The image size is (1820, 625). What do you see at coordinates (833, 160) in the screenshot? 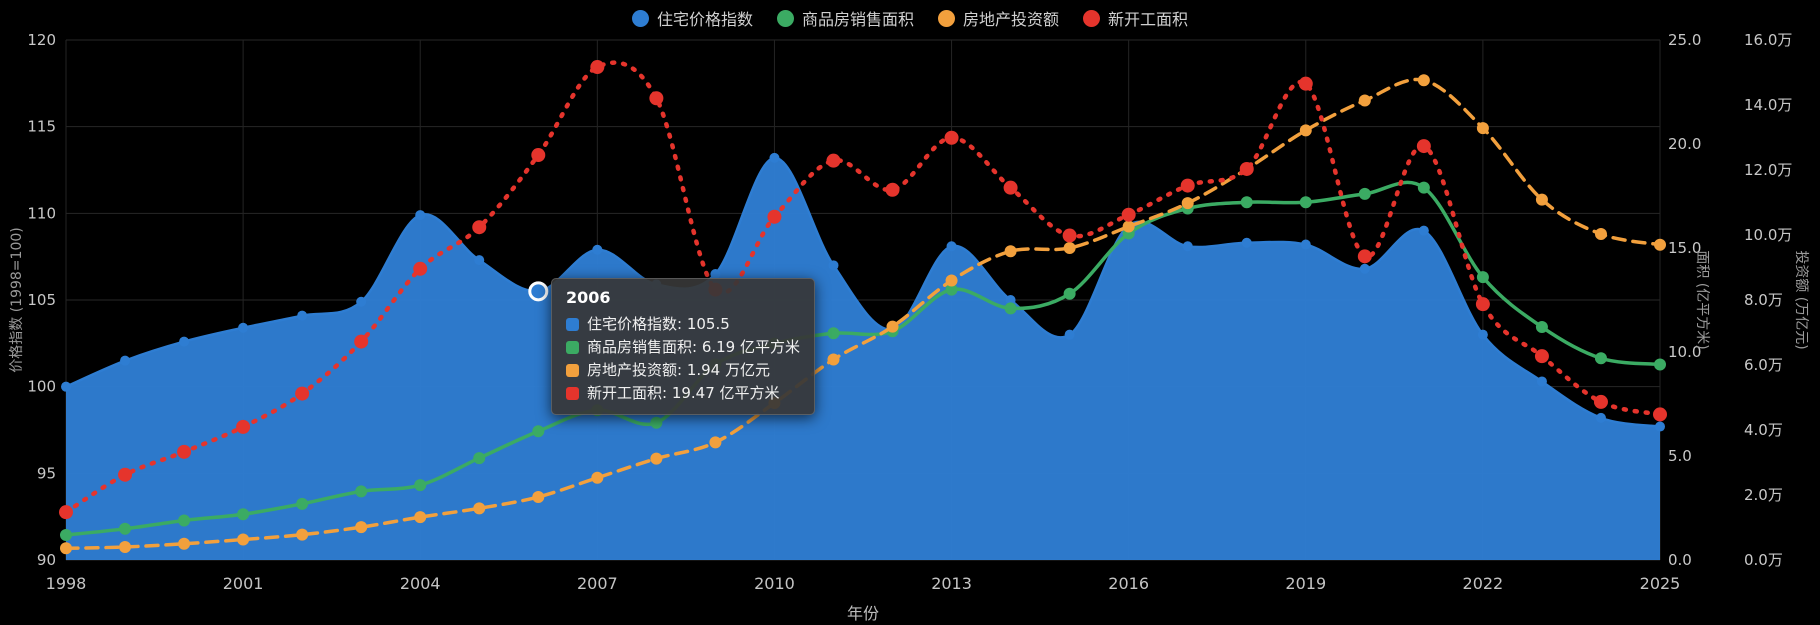
I see `data-point-3-2011` at bounding box center [833, 160].